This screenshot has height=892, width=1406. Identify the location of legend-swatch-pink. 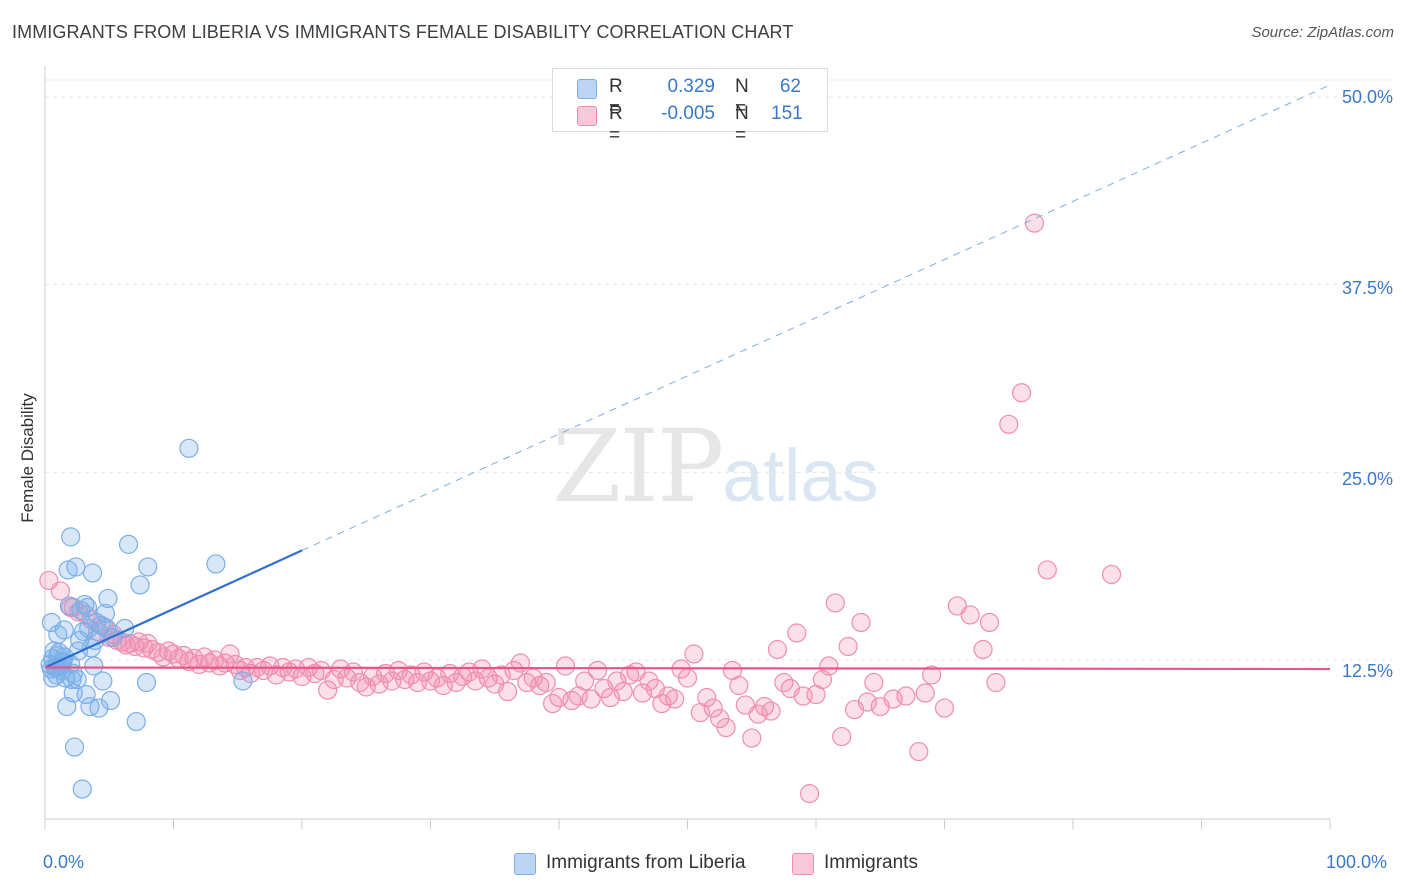
(587, 116).